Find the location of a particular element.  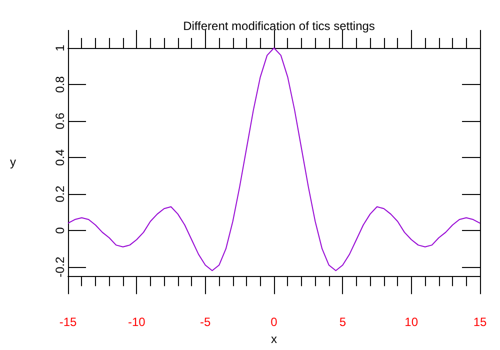

x-tick-label: -5 is located at coordinates (205, 322).